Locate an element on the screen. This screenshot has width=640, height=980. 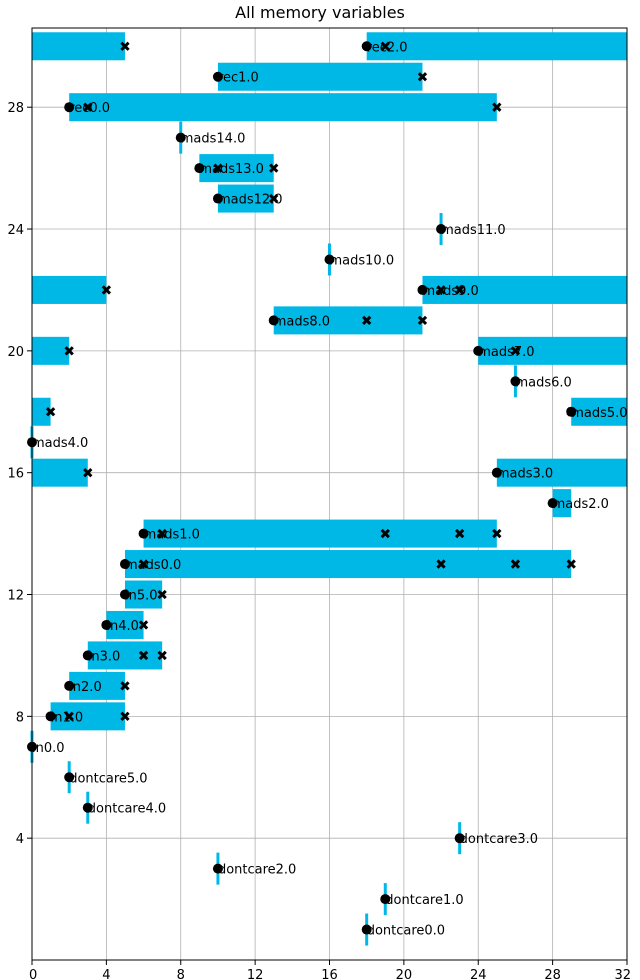
bar-label: mads11.0 is located at coordinates (473, 230).